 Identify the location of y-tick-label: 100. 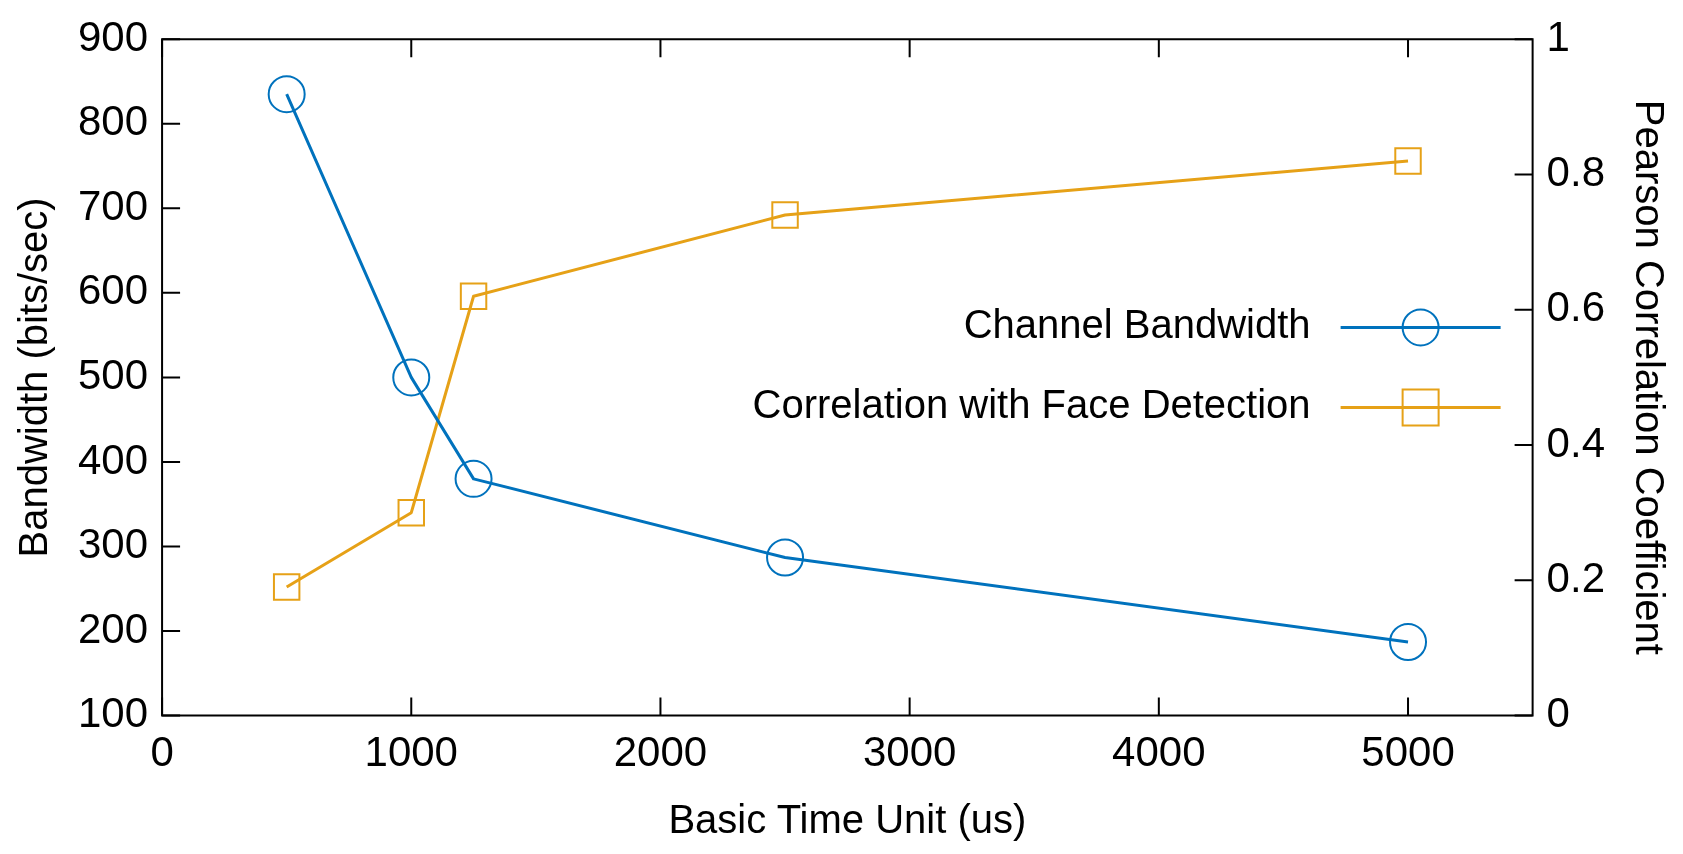
(113, 713).